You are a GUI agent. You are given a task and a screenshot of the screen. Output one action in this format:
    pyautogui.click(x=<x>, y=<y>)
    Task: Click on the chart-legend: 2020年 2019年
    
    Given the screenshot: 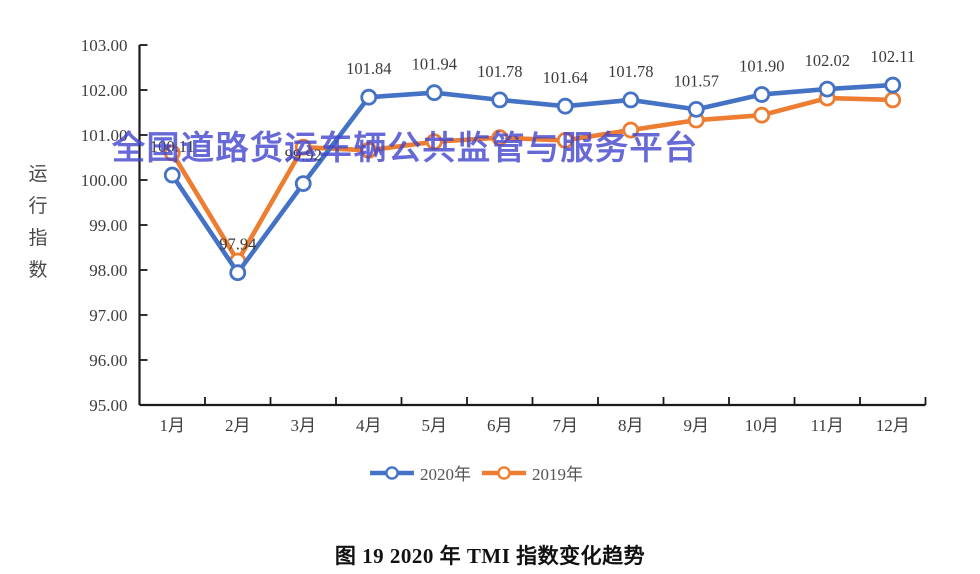 What is the action you would take?
    pyautogui.click(x=476, y=472)
    